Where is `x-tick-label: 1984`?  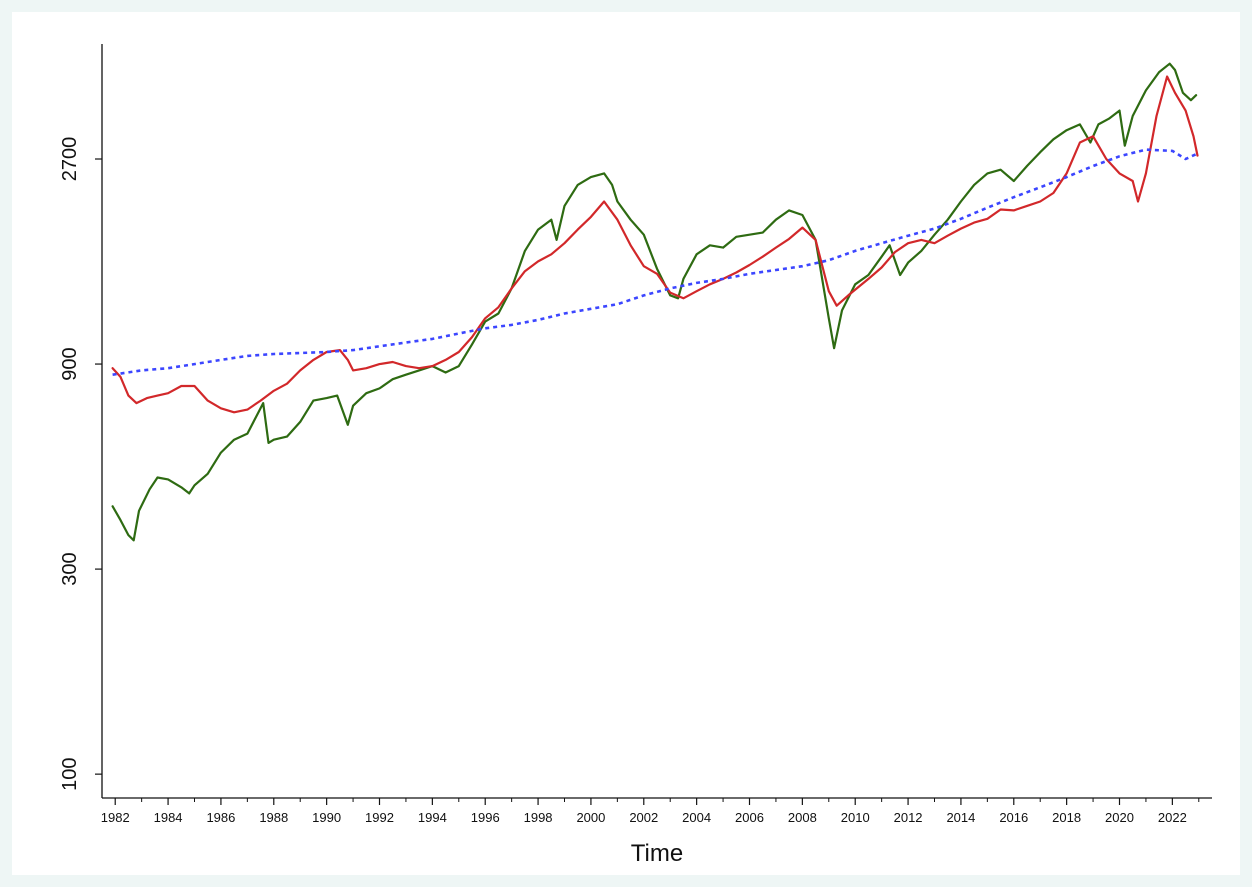 x-tick-label: 1984 is located at coordinates (168, 817).